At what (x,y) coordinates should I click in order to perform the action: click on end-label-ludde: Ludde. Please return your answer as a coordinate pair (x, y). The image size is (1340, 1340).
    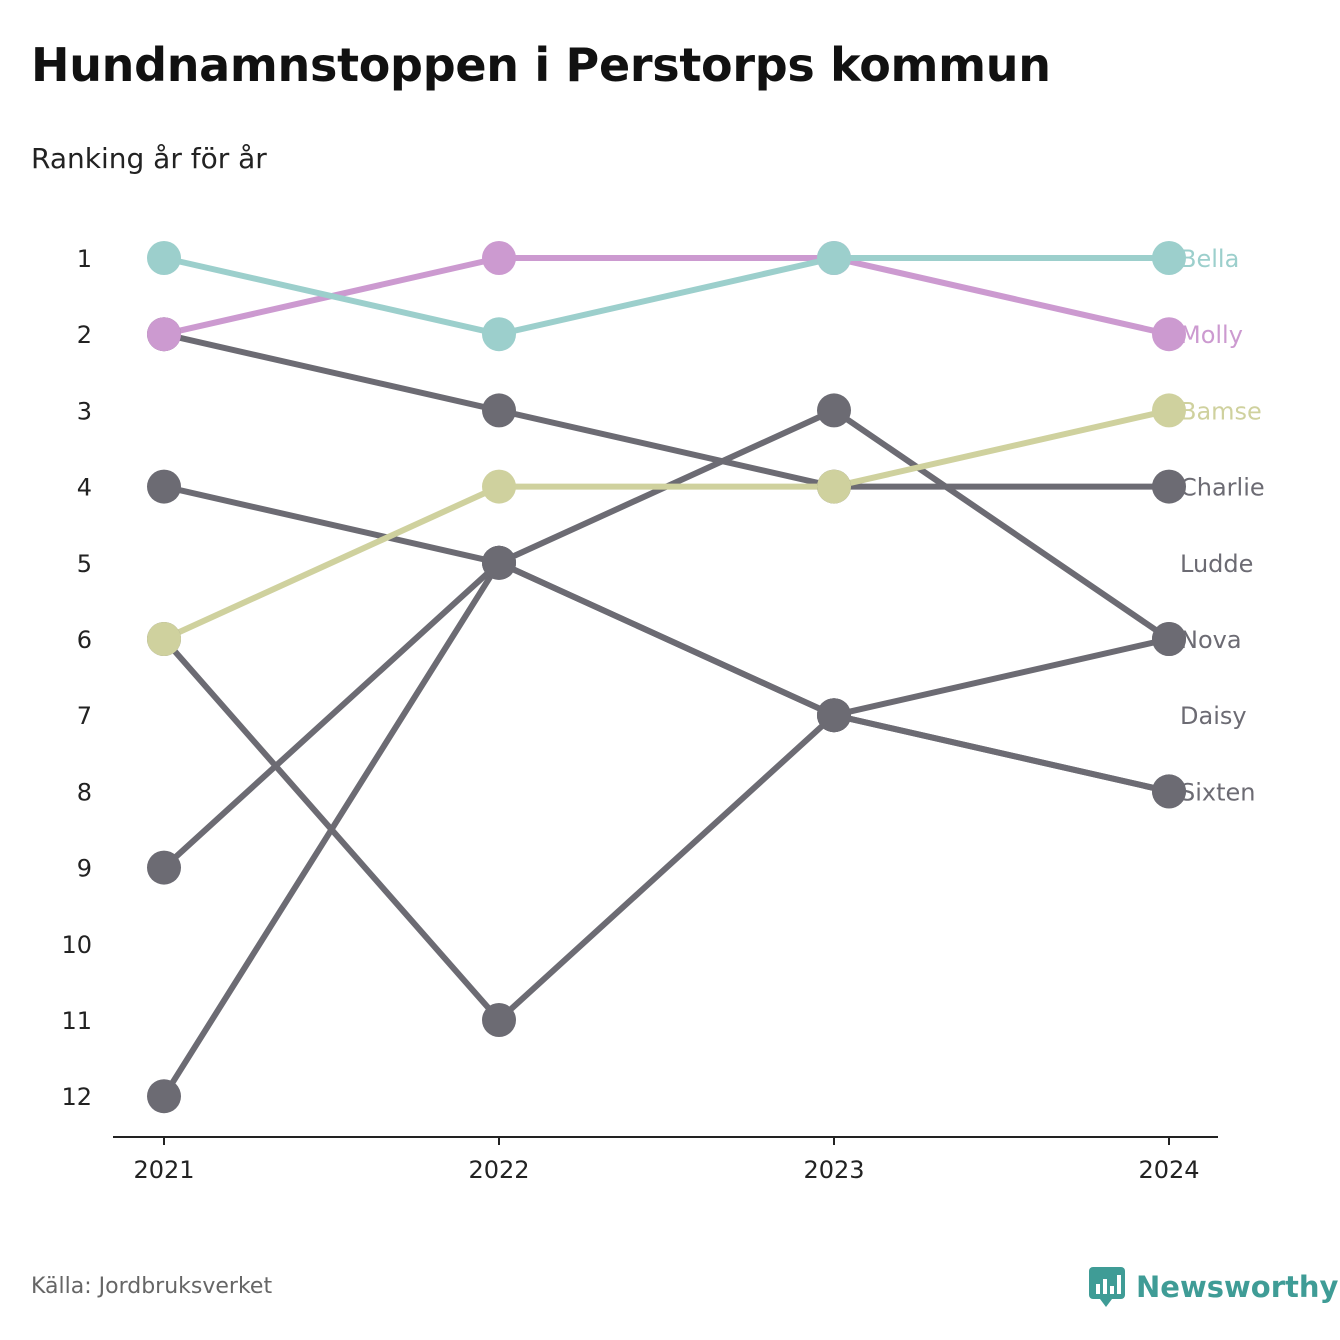
    Looking at the image, I should click on (1216, 564).